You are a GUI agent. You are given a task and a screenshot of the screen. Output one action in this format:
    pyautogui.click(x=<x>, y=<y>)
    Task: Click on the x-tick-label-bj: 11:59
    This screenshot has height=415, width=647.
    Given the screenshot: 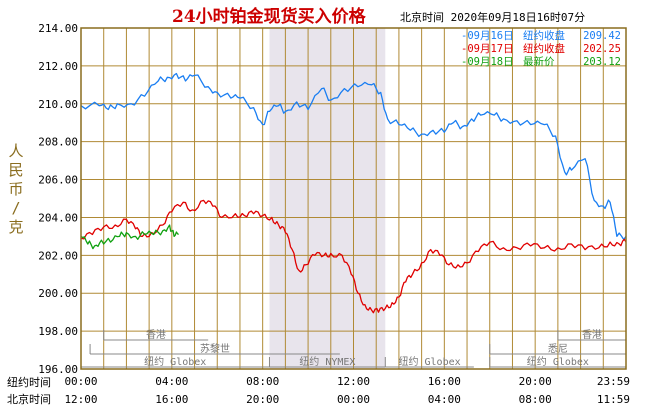 What is the action you would take?
    pyautogui.click(x=613, y=399)
    